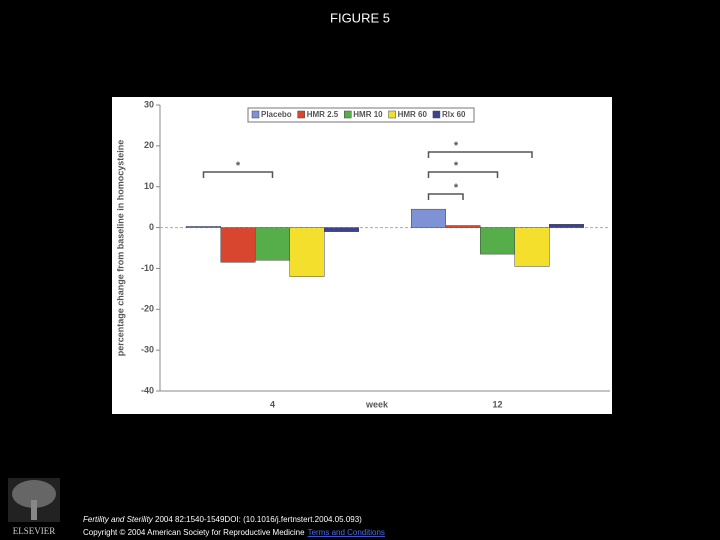 This screenshot has height=540, width=720. What do you see at coordinates (149, 186) in the screenshot?
I see `y-tick-label: 10` at bounding box center [149, 186].